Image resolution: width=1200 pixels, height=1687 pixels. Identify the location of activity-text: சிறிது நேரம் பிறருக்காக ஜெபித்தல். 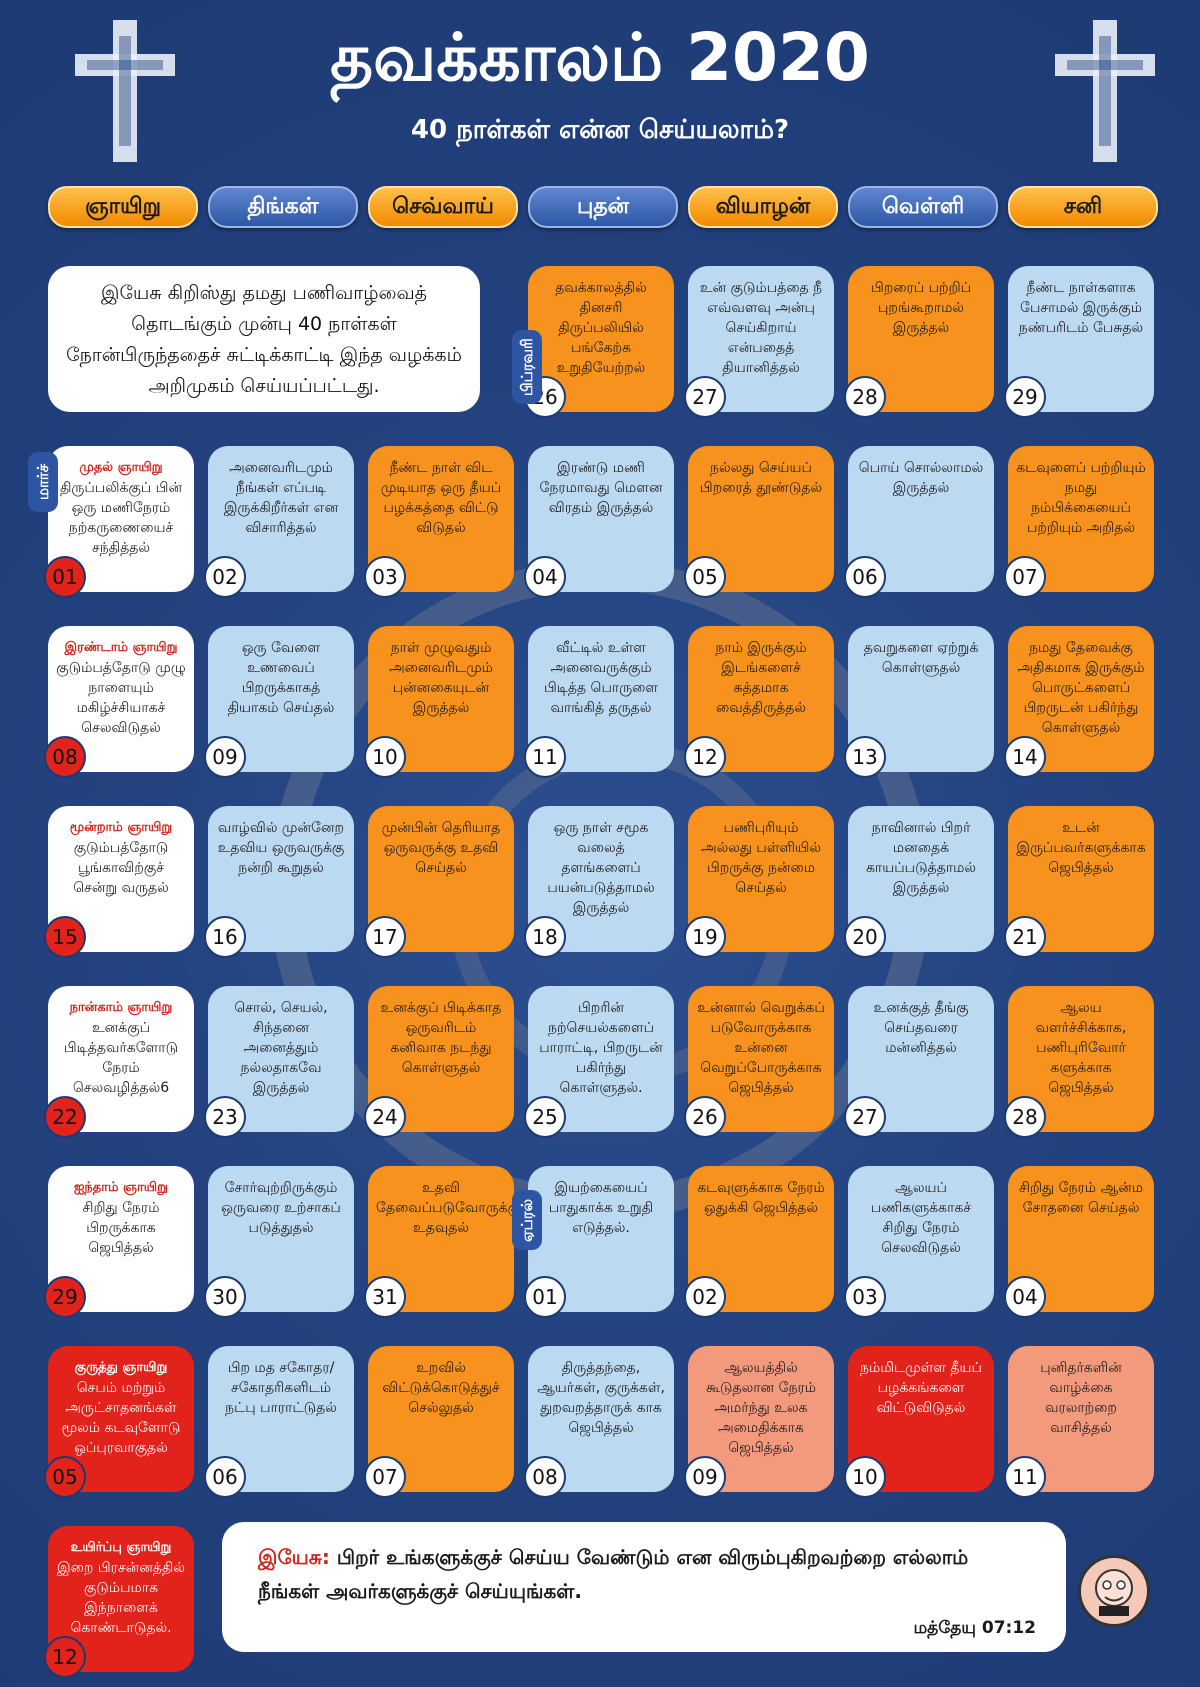
(121, 1228).